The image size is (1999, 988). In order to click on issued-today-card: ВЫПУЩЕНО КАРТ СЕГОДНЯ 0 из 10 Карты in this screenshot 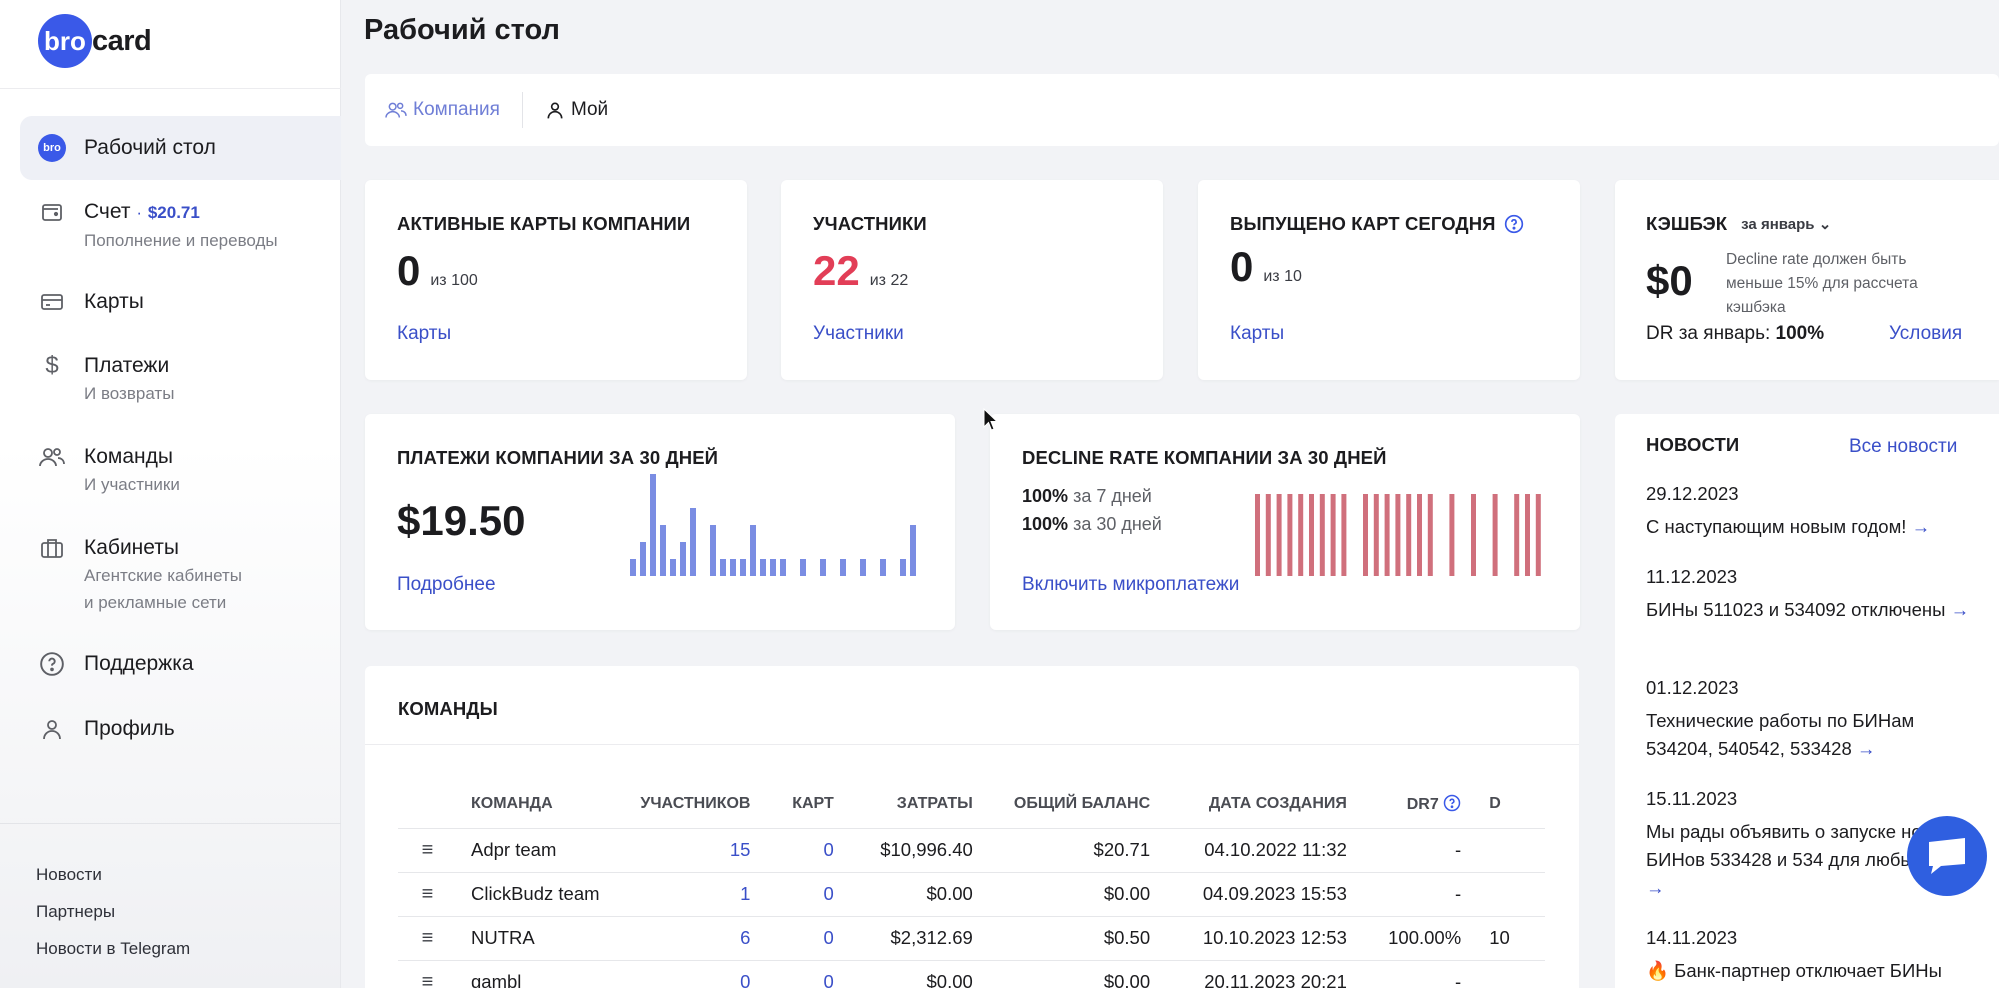, I will do `click(1389, 280)`.